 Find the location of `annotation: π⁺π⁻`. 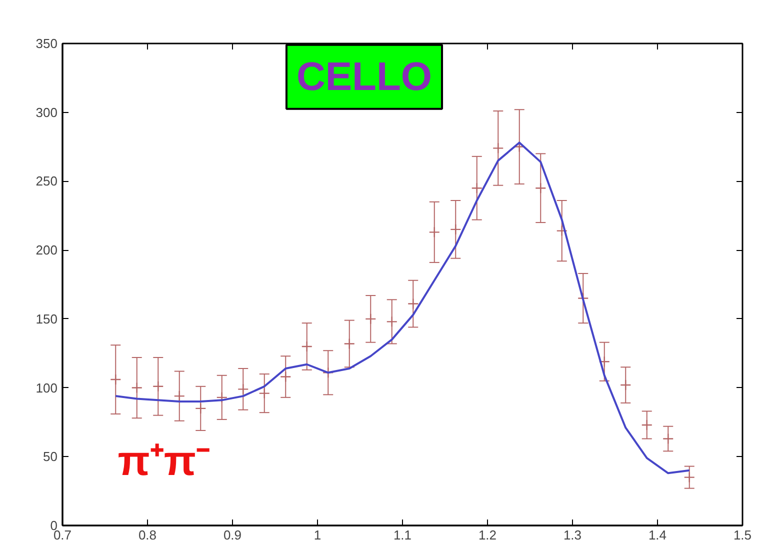

annotation: π⁺π⁻ is located at coordinates (164, 460).